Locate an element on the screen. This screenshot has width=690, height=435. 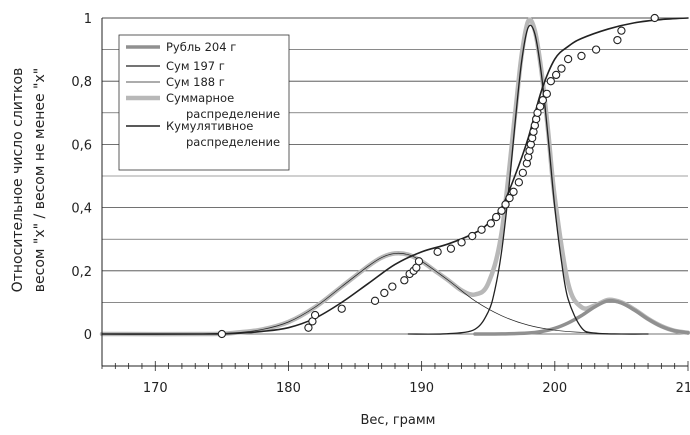
x-axis-title: Вес, грамм is located at coordinates (398, 420).